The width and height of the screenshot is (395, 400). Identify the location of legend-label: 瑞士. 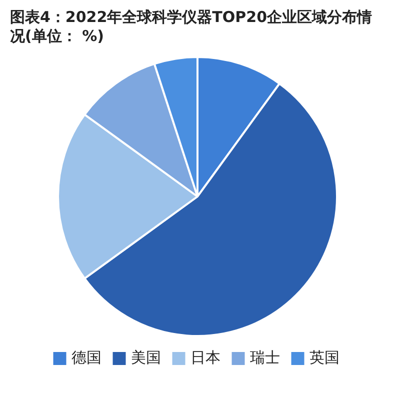
(265, 357).